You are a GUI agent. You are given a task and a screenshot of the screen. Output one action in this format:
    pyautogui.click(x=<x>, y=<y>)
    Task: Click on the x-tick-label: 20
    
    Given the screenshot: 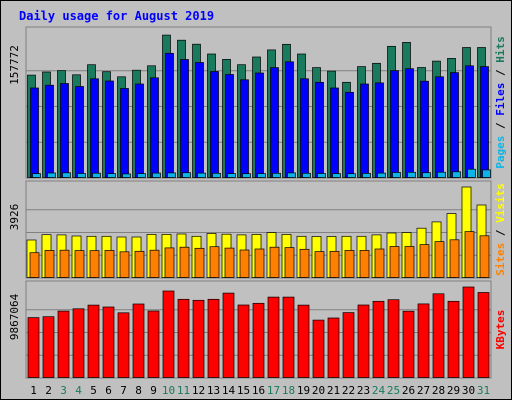 What is the action you would take?
    pyautogui.click(x=318, y=390)
    